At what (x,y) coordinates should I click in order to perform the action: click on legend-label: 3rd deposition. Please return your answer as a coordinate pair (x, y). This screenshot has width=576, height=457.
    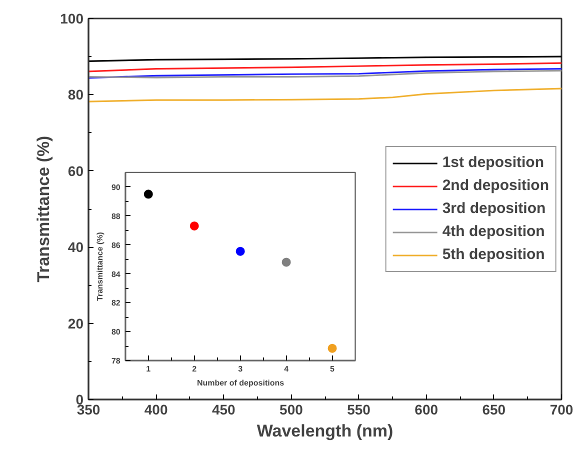
    Looking at the image, I should click on (494, 208).